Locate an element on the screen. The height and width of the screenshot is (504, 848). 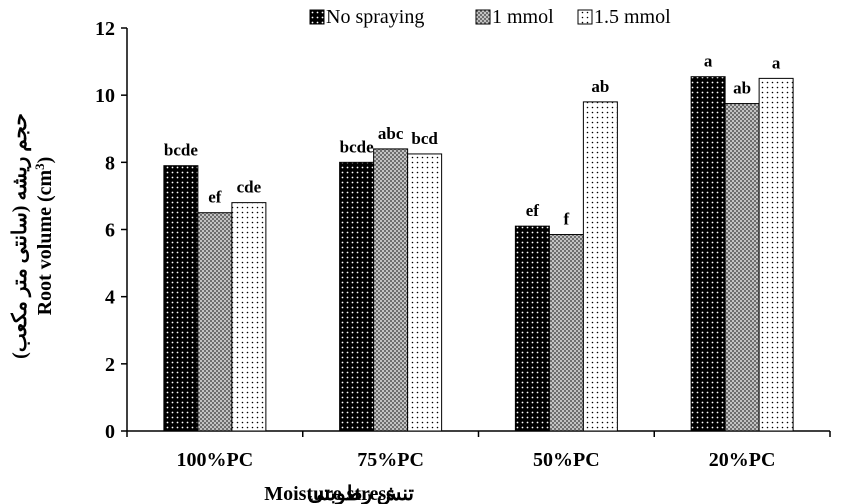
y-axis-title-fa: حجم ریشه (سانتی متر مکعب) is located at coordinates (20, 236).